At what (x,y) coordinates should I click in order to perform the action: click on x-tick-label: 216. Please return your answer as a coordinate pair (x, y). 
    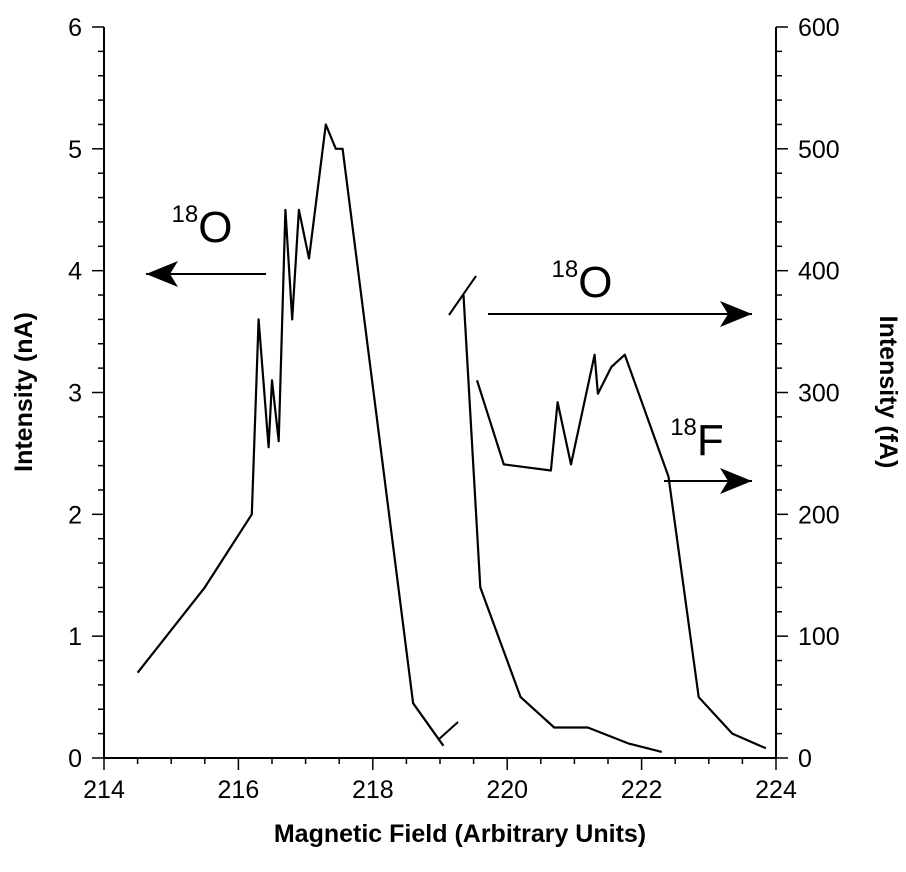
    Looking at the image, I should click on (239, 790).